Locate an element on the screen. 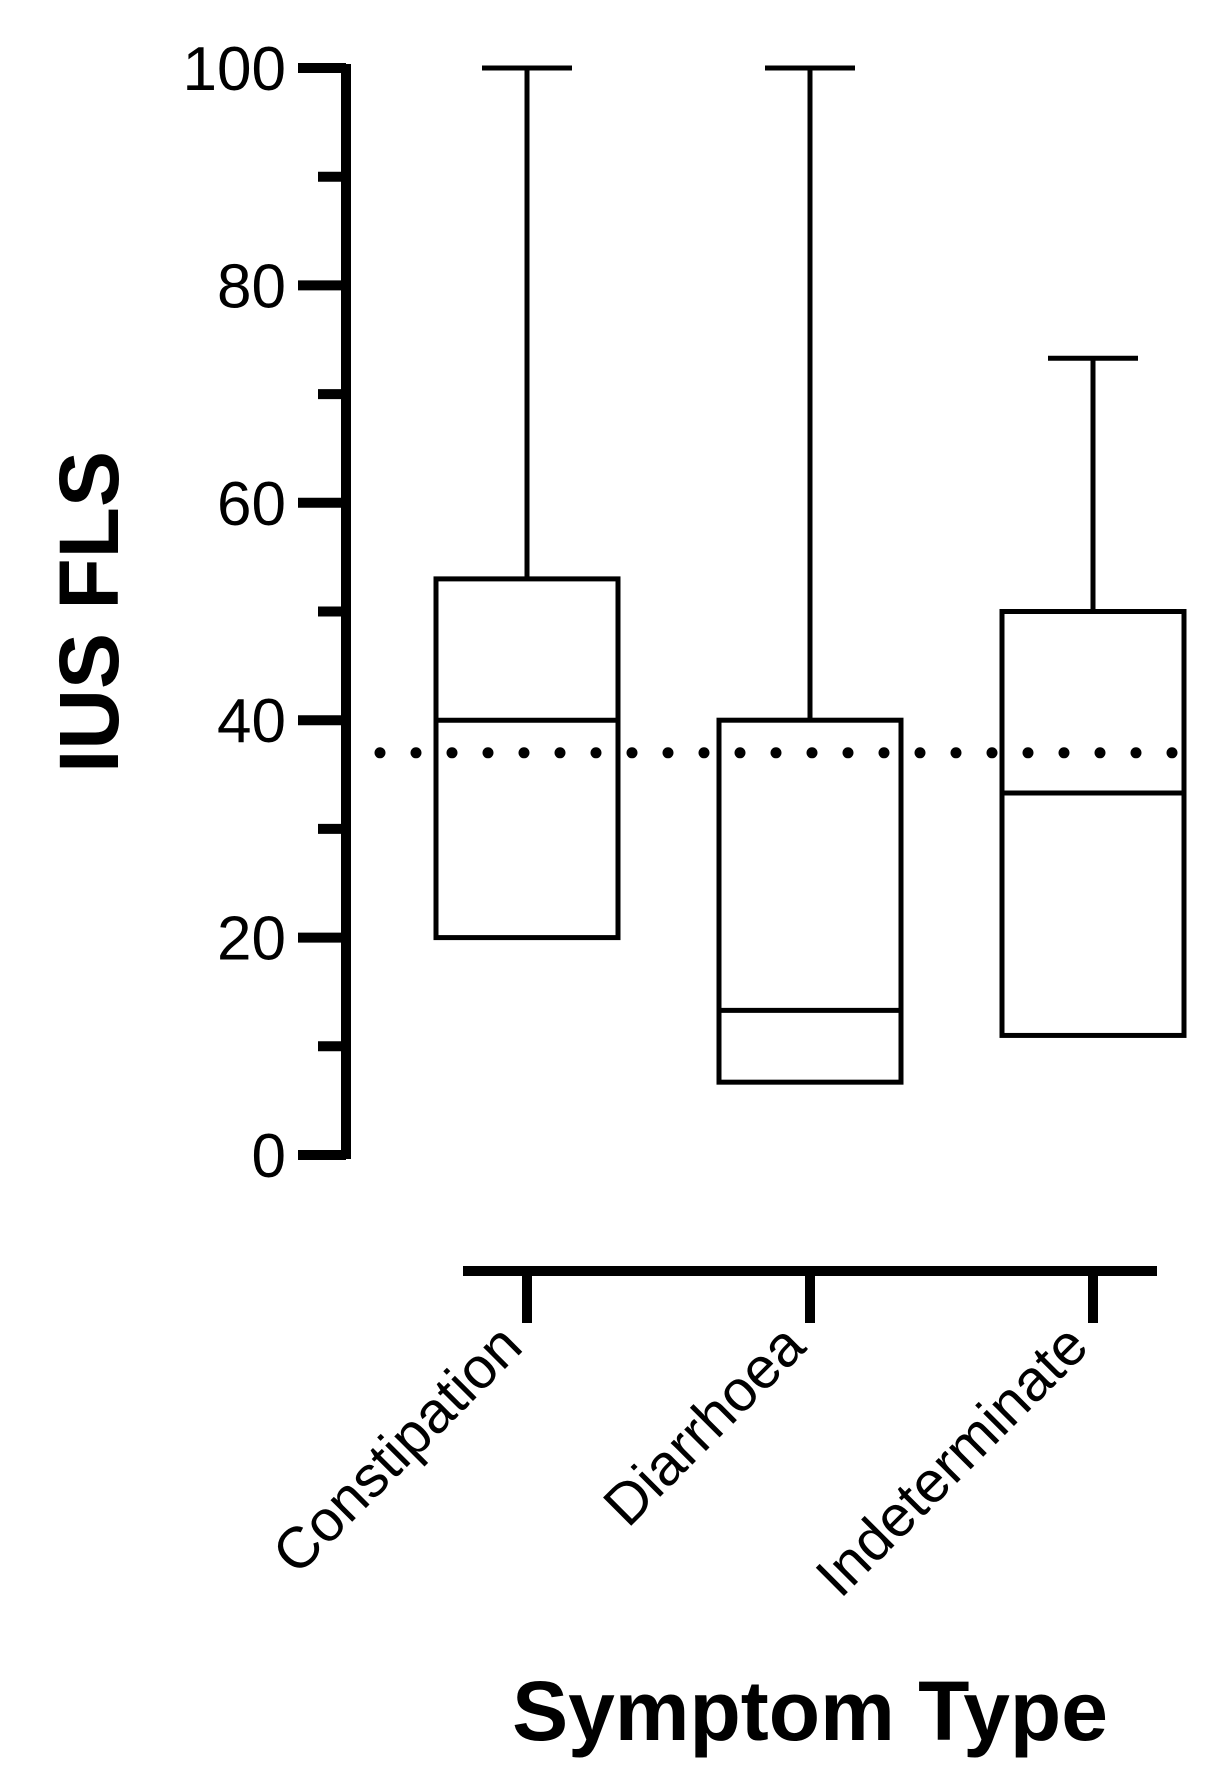 The height and width of the screenshot is (1774, 1218). y-axis: 0 20 40 60 80 100 is located at coordinates (267, 613).